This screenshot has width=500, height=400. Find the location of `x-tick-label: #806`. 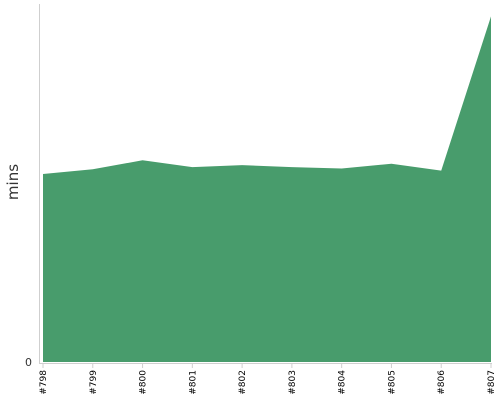

x-tick-label: #806 is located at coordinates (442, 382).